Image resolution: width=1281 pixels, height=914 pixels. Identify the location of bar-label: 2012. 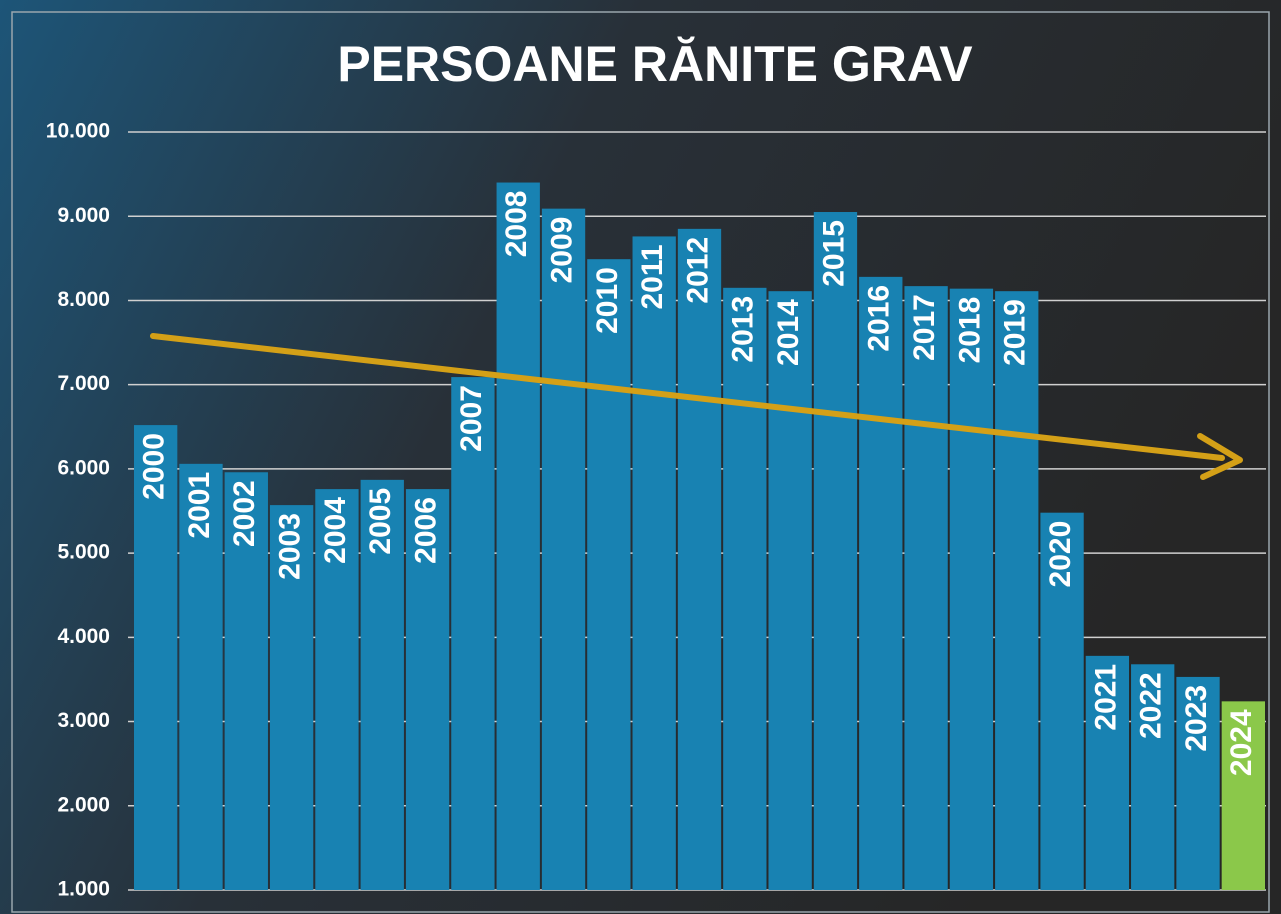
(697, 270).